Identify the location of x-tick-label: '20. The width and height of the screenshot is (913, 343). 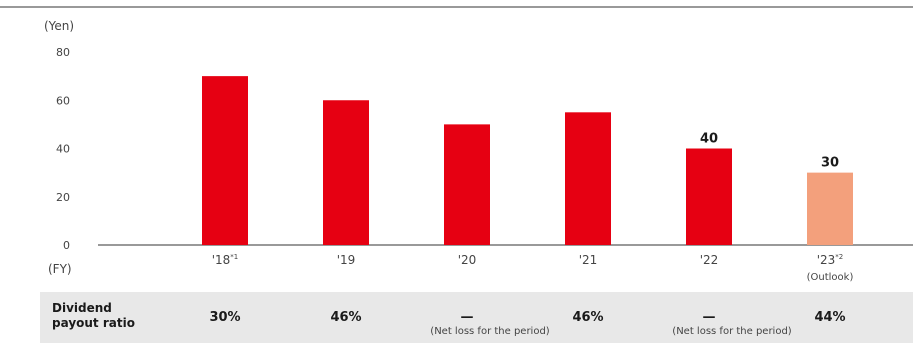
(467, 260).